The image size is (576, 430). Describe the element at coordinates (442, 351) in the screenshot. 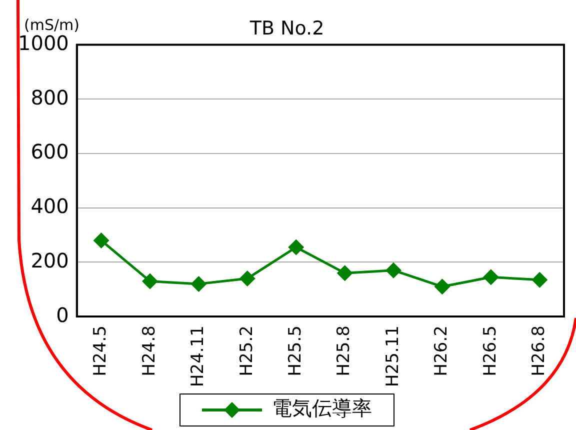

I see `x-tick-label: H26.2` at that location.